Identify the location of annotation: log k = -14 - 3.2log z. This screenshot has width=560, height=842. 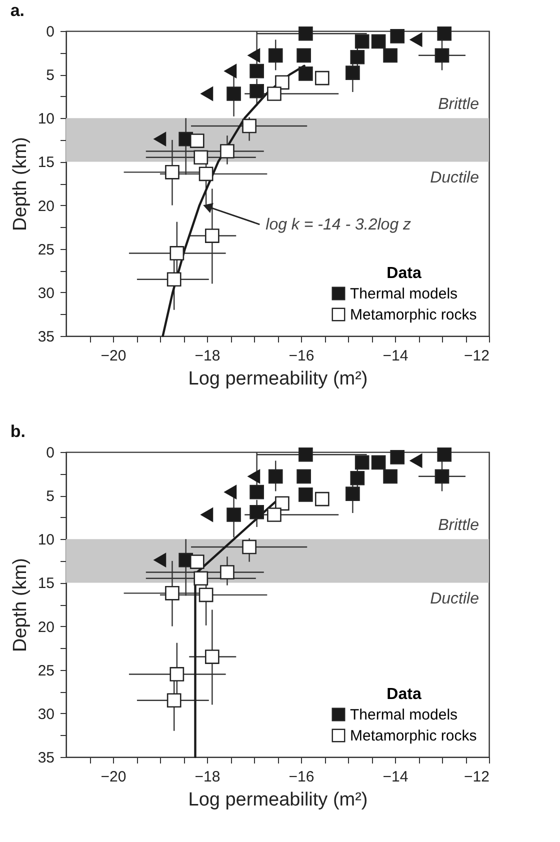
(339, 225).